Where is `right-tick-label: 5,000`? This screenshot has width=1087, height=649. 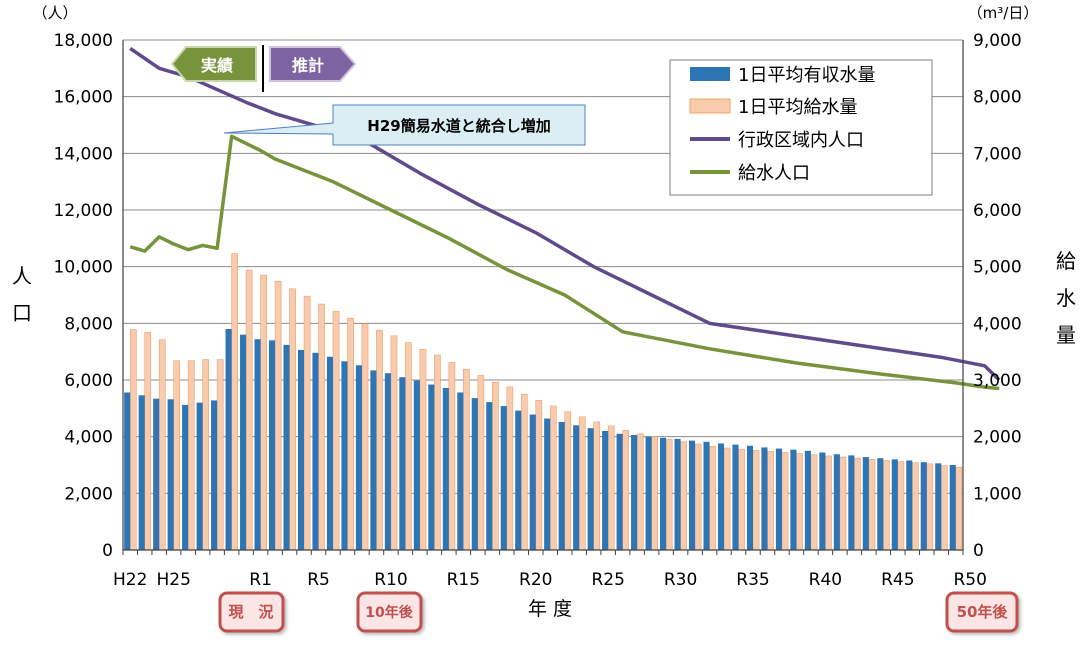
right-tick-label: 5,000 is located at coordinates (997, 268).